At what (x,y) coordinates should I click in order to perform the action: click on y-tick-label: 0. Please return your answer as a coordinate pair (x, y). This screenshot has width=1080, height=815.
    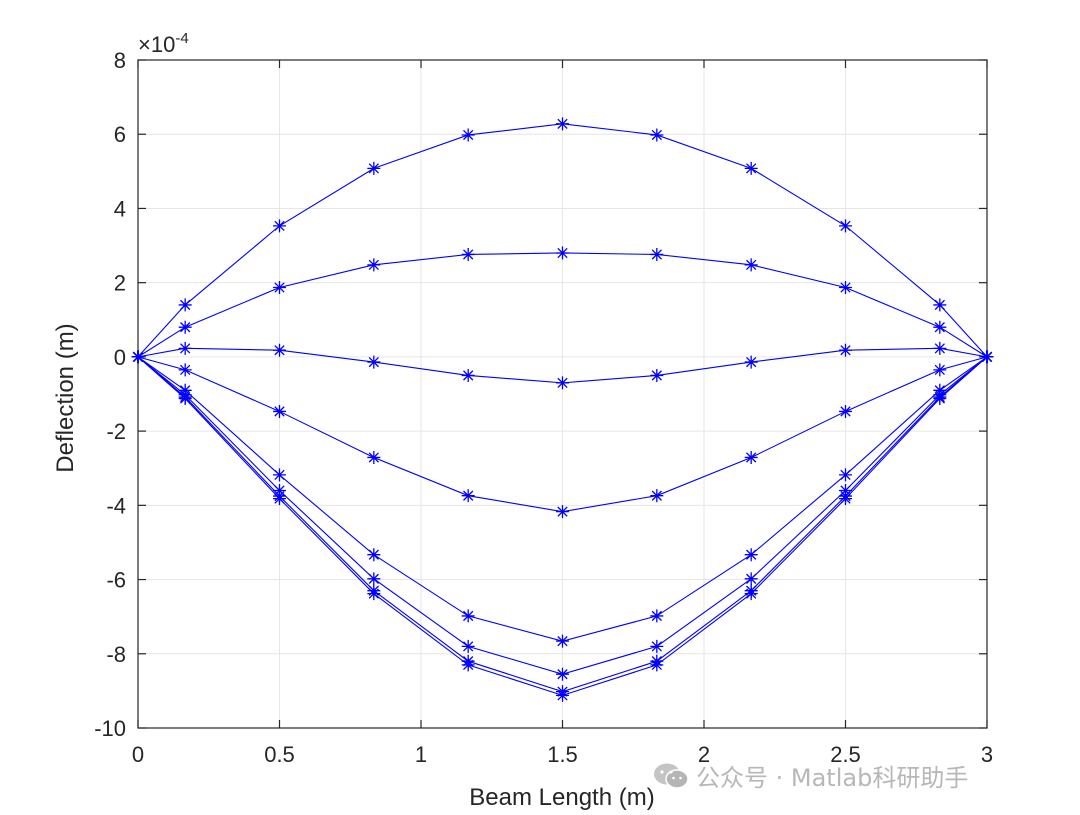
    Looking at the image, I should click on (120, 357).